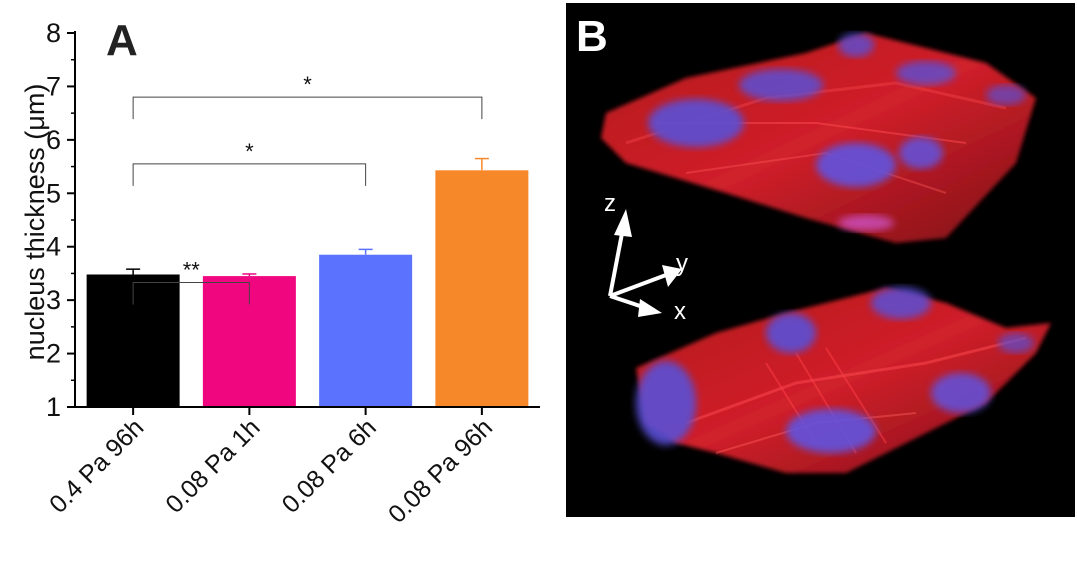 This screenshot has height=574, width=1077. I want to click on lower-cell-layer, so click(843, 380).